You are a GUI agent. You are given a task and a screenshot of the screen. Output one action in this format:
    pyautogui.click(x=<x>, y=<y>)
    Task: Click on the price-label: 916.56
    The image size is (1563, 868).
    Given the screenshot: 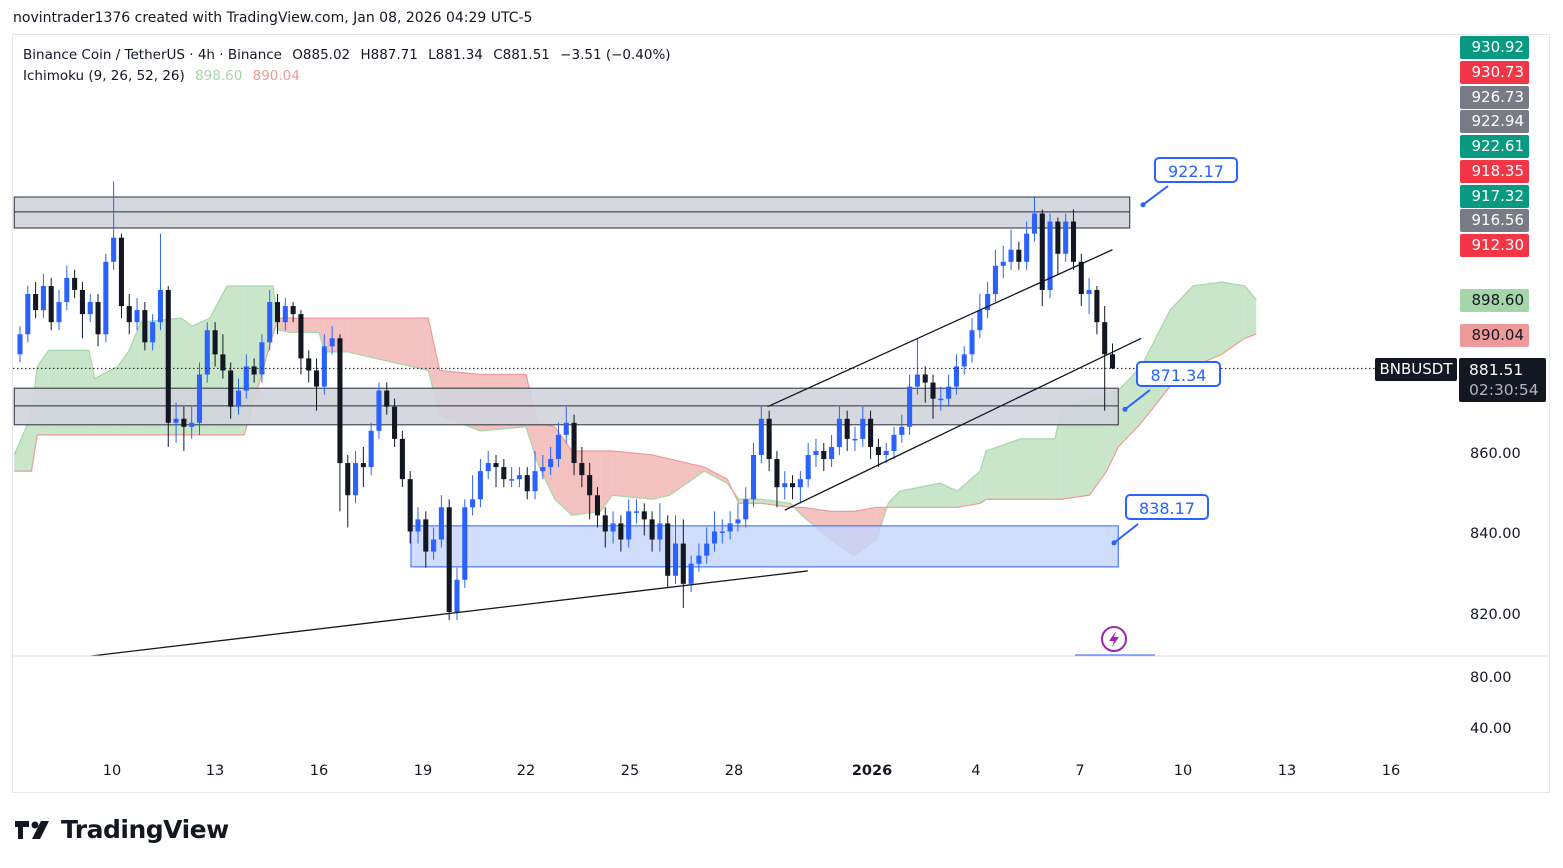 What is the action you would take?
    pyautogui.click(x=1494, y=220)
    